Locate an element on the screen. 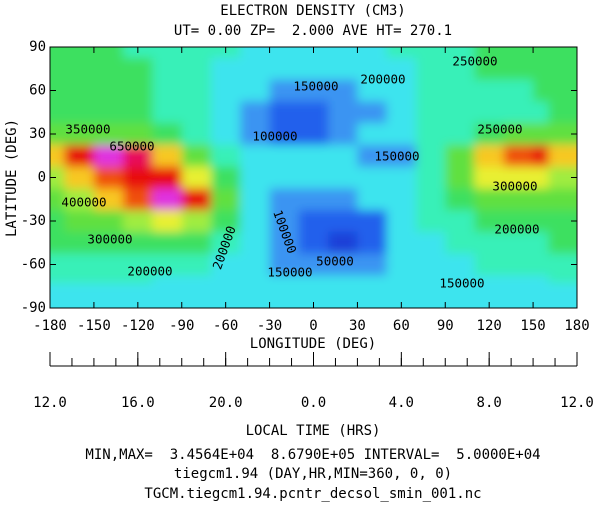 Image resolution: width=599 pixels, height=510 pixels. x2-axis-label: LOCAL TIME (HRS) is located at coordinates (313, 431).